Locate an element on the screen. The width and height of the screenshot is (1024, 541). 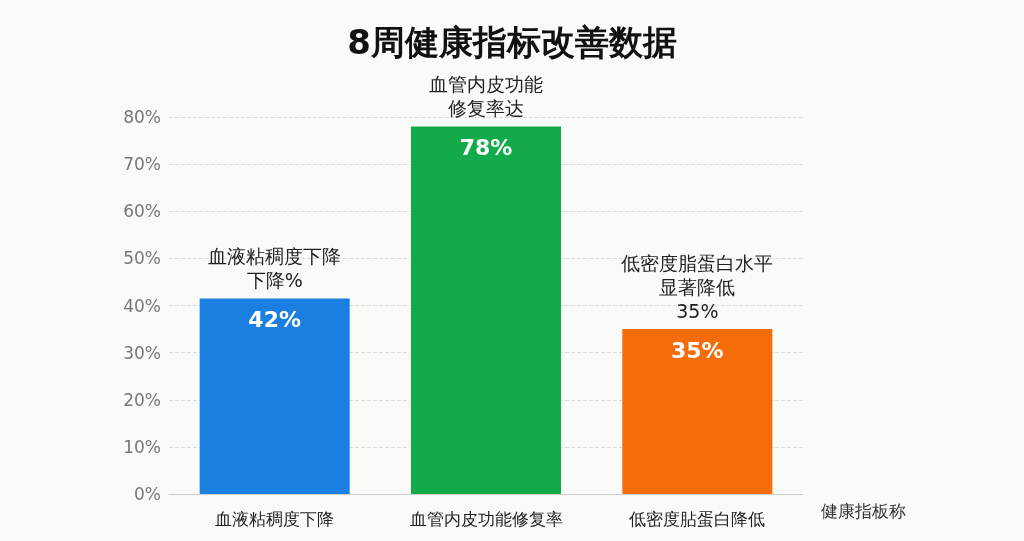
x-tick-label: 低密度胋蛋白降低 is located at coordinates (697, 518).